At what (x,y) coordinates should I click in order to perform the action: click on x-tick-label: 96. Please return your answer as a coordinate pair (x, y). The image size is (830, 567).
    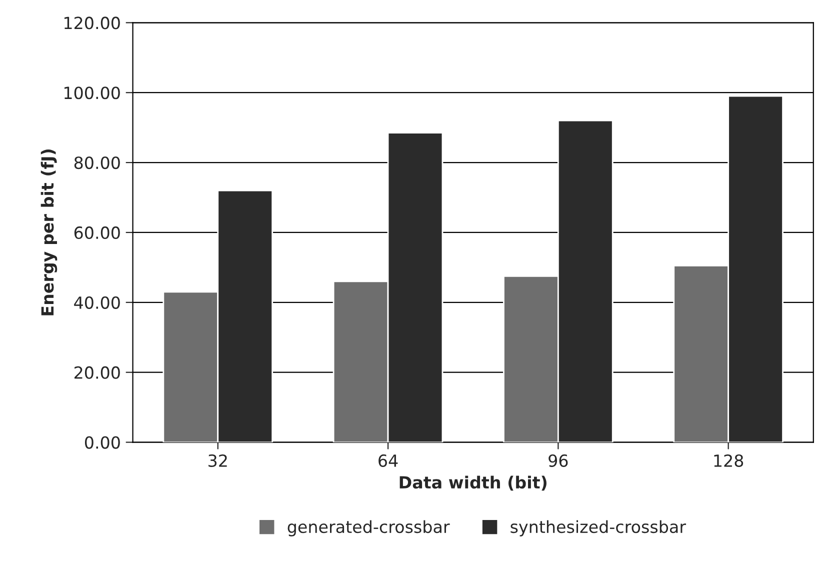
    Looking at the image, I should click on (558, 460).